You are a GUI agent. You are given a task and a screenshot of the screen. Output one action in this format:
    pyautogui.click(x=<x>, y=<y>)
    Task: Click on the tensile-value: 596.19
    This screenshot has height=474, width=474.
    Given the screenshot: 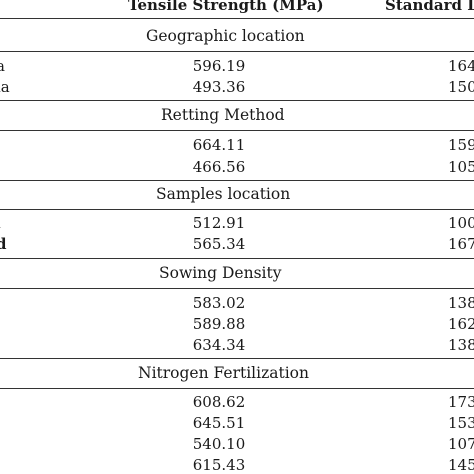 What is the action you would take?
    pyautogui.click(x=219, y=66)
    